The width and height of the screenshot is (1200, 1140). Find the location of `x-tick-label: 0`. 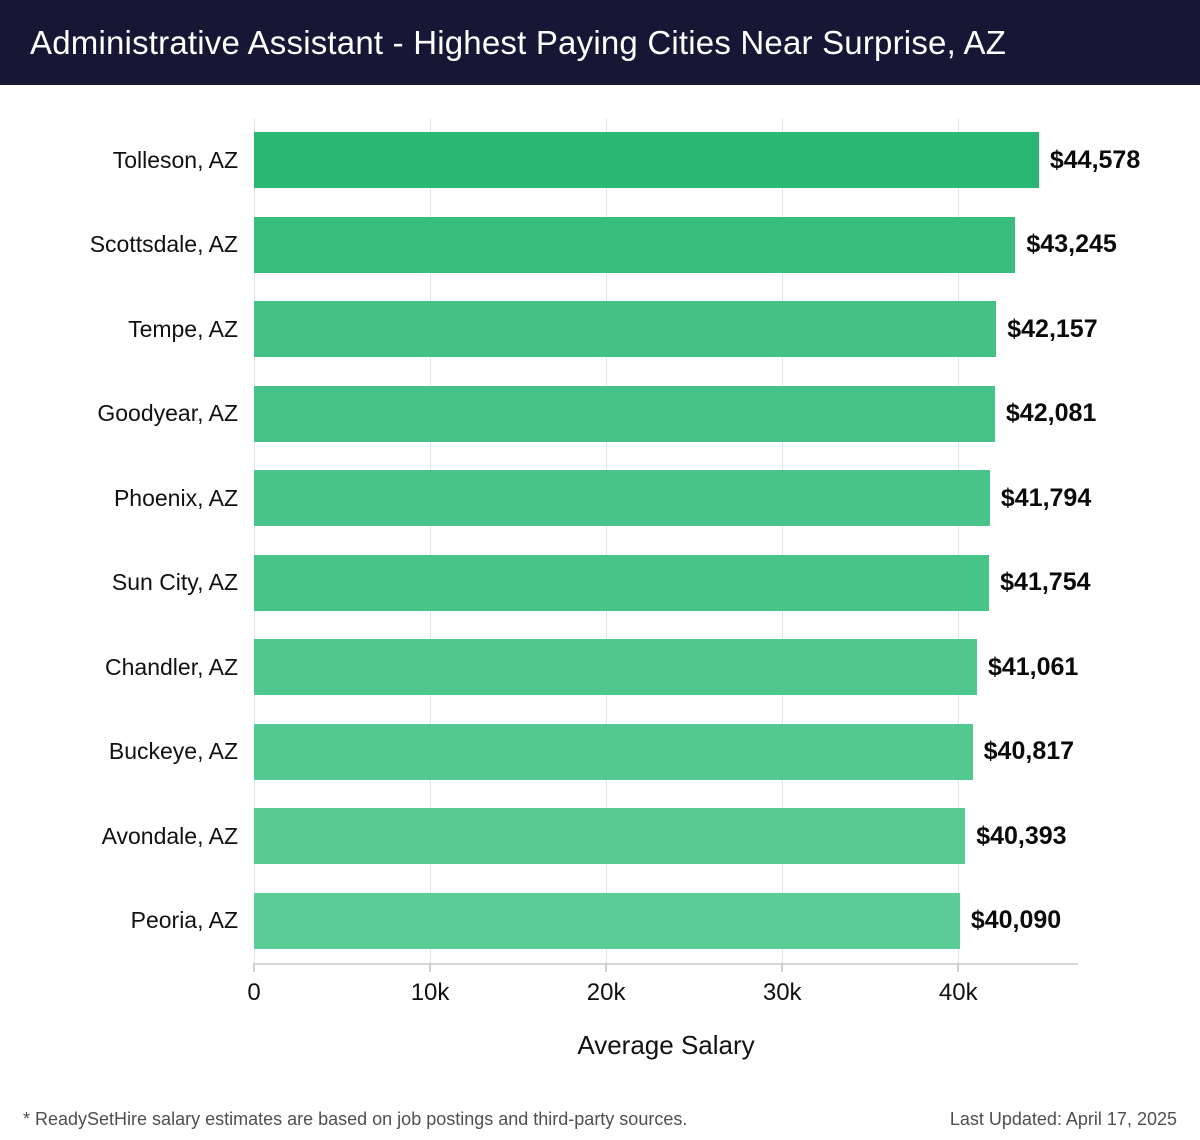

x-tick-label: 0 is located at coordinates (254, 992).